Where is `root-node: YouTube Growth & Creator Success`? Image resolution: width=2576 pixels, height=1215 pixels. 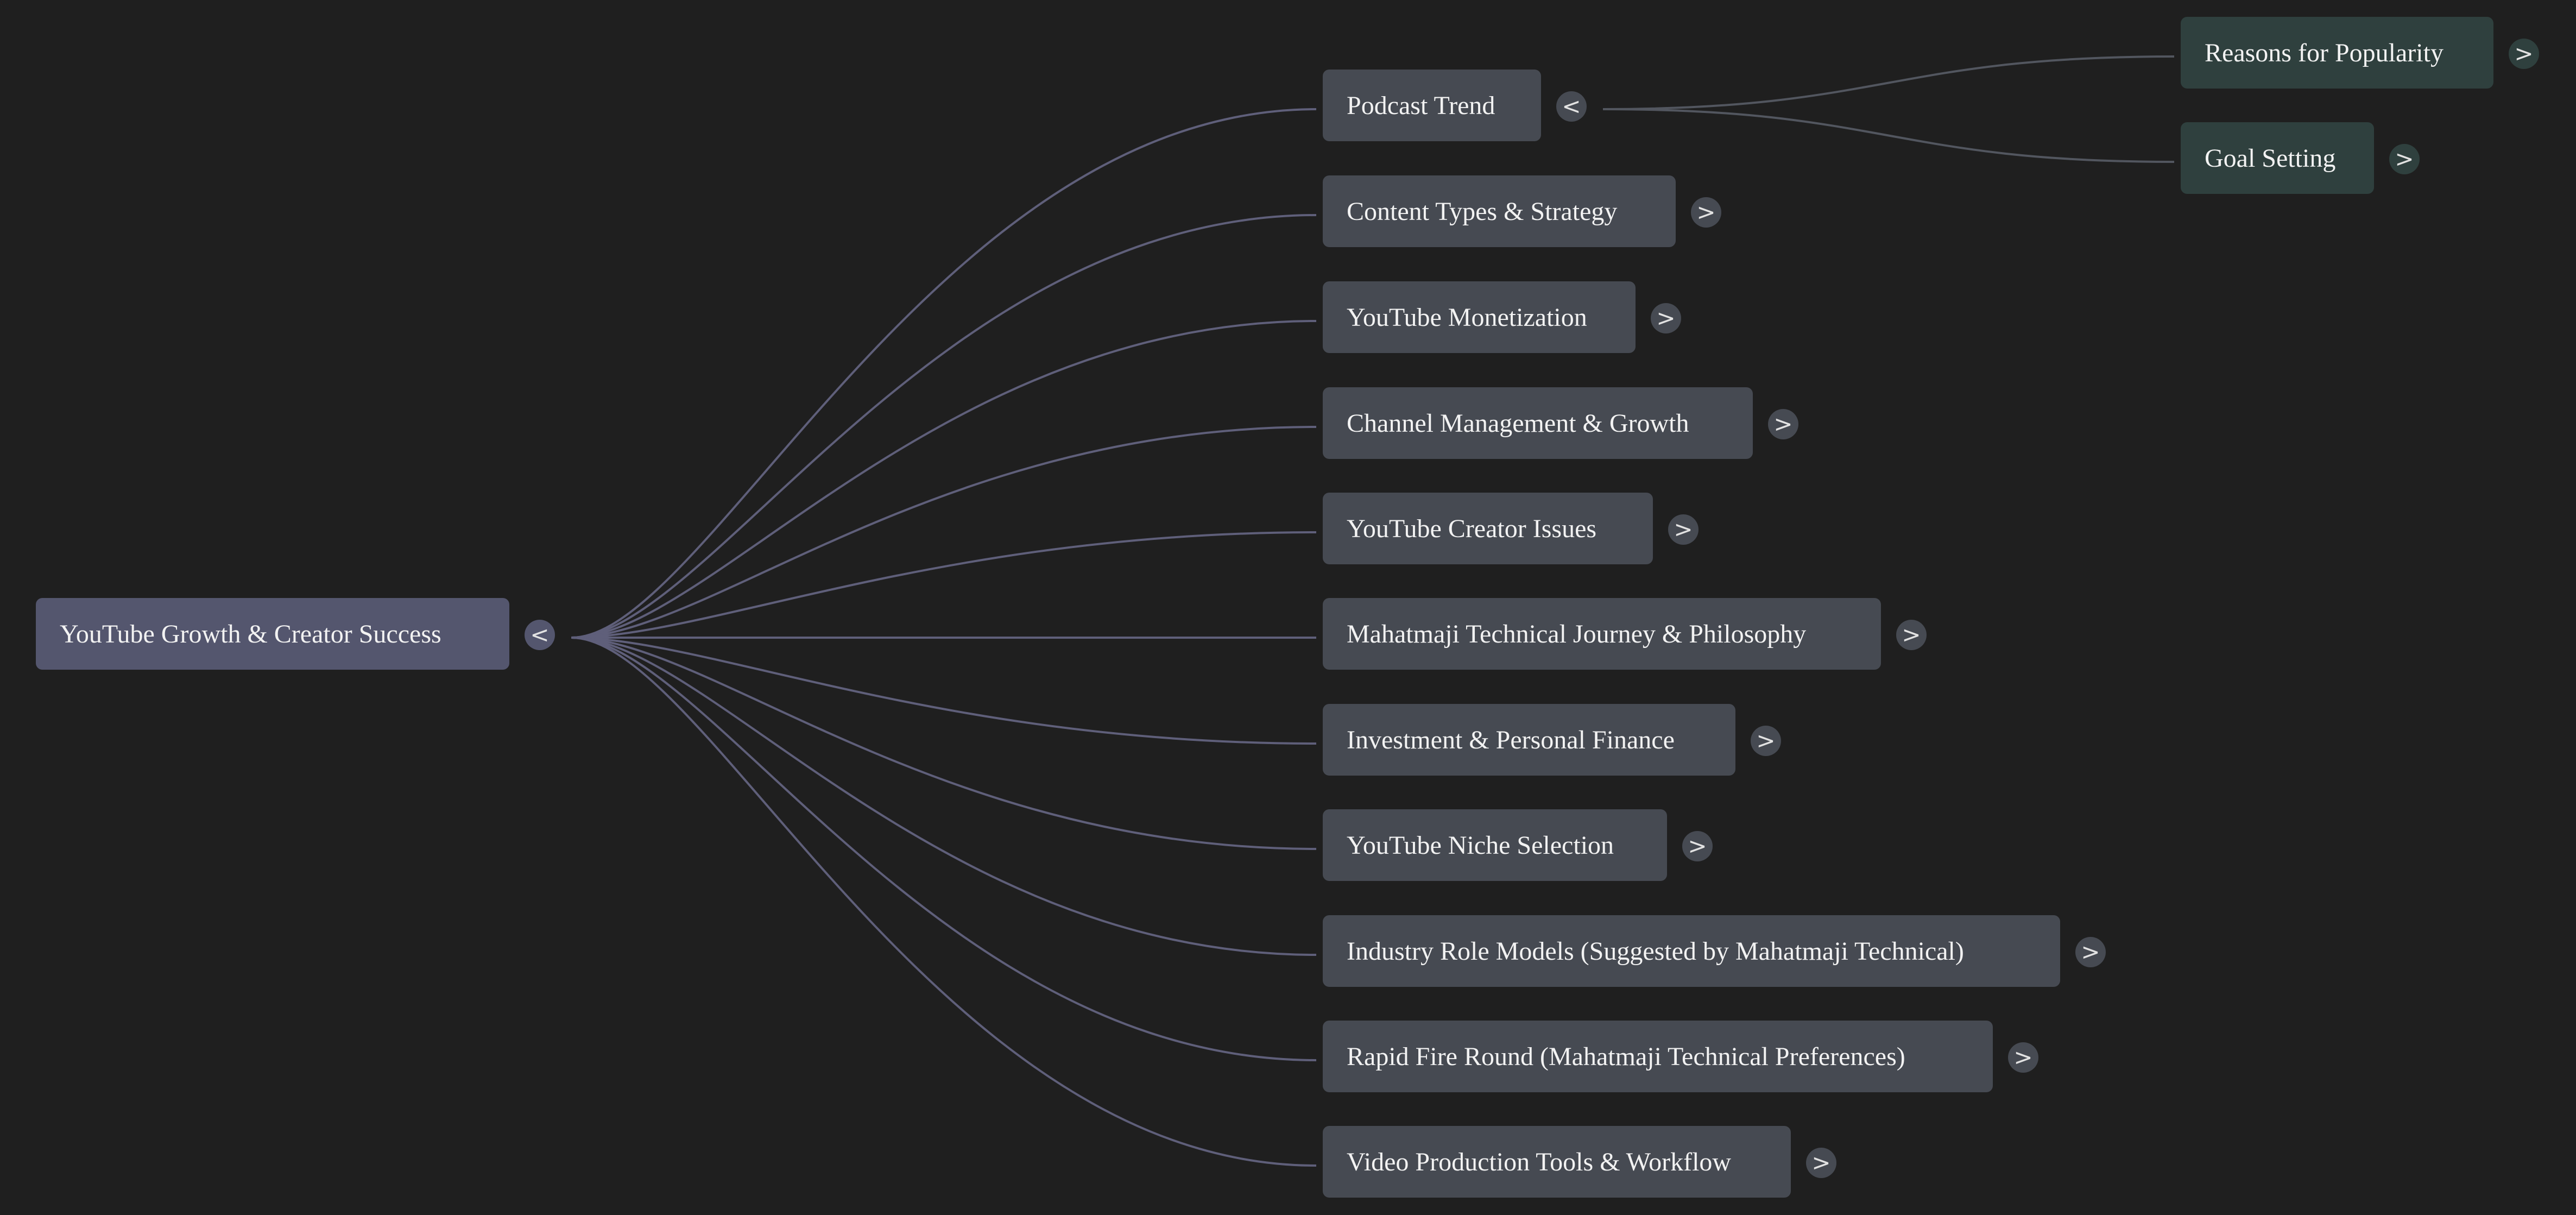 root-node: YouTube Growth & Creator Success is located at coordinates (273, 634).